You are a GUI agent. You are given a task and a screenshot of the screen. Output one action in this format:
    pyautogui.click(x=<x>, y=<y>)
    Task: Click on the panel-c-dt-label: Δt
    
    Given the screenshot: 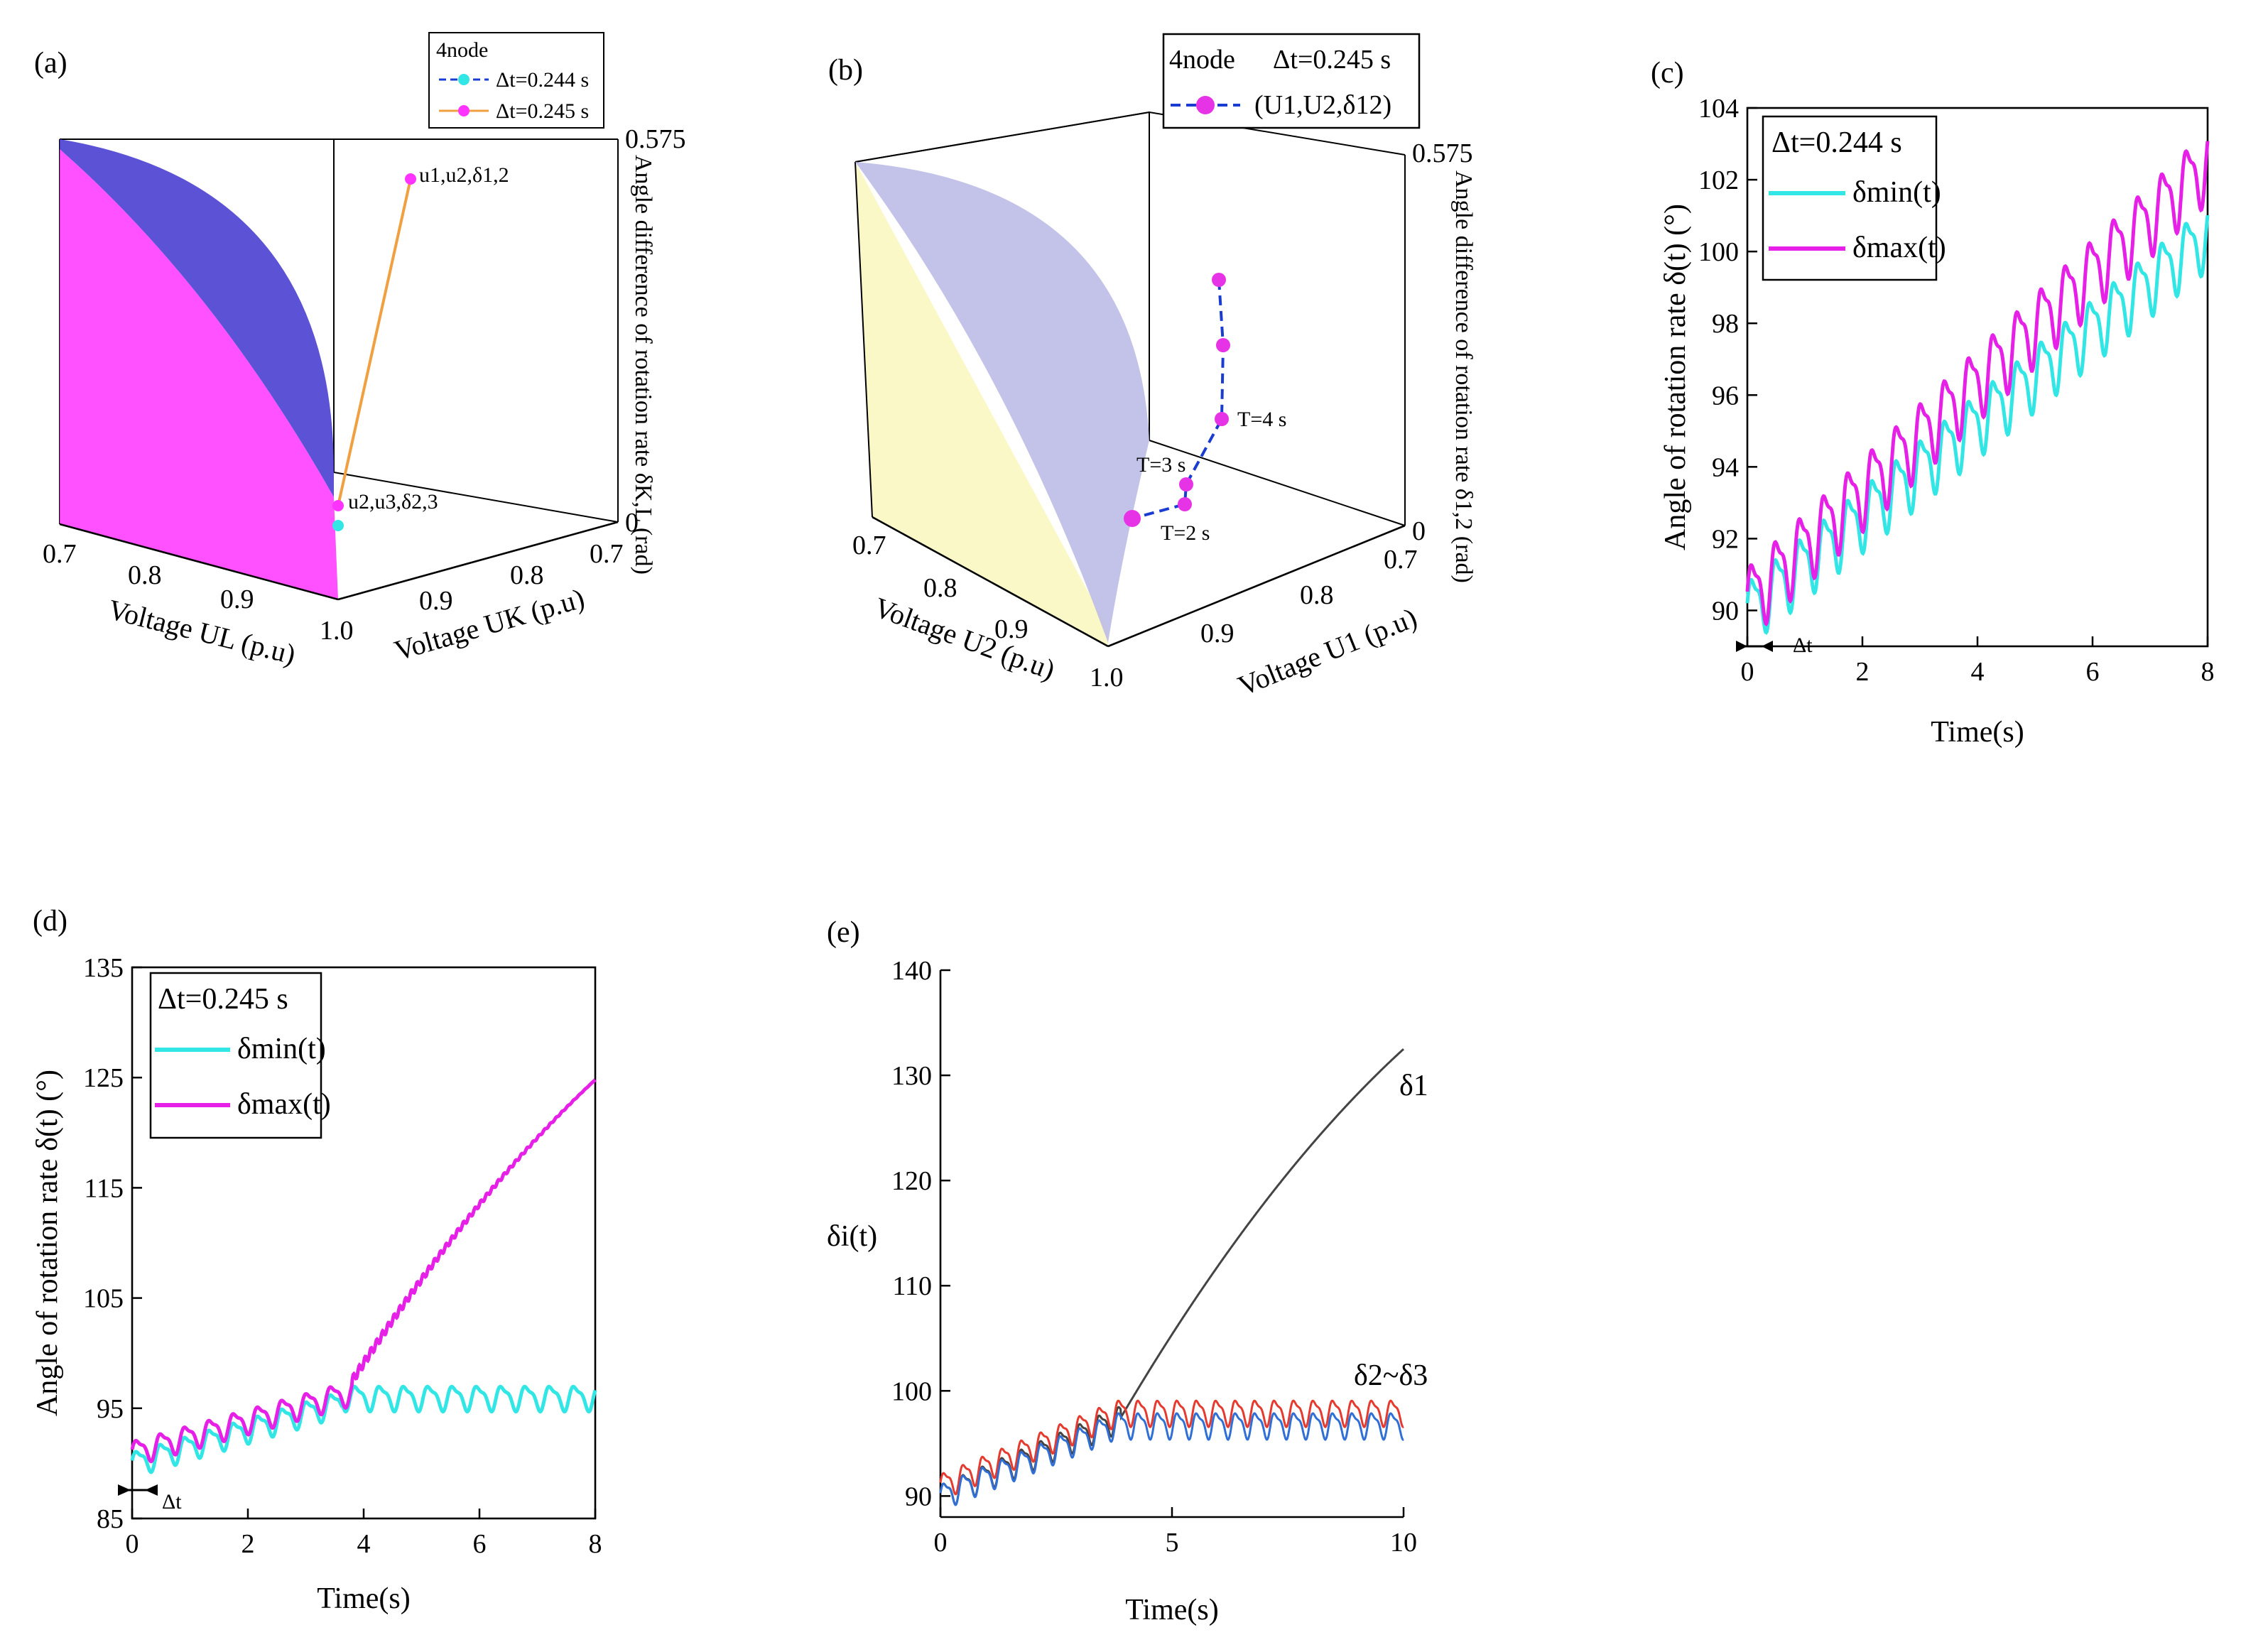 What is the action you would take?
    pyautogui.click(x=1803, y=645)
    